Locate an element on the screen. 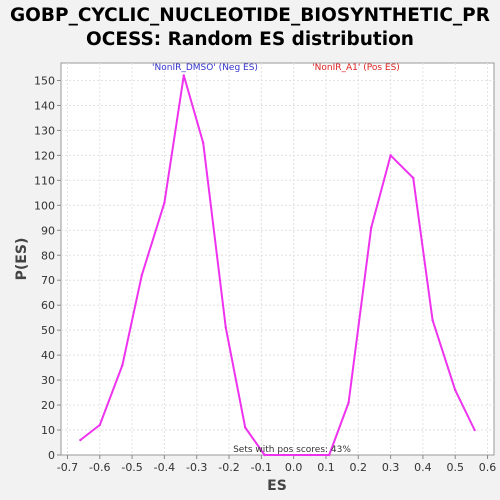 The width and height of the screenshot is (500, 500). x-tick-label: 0.3 is located at coordinates (391, 467).